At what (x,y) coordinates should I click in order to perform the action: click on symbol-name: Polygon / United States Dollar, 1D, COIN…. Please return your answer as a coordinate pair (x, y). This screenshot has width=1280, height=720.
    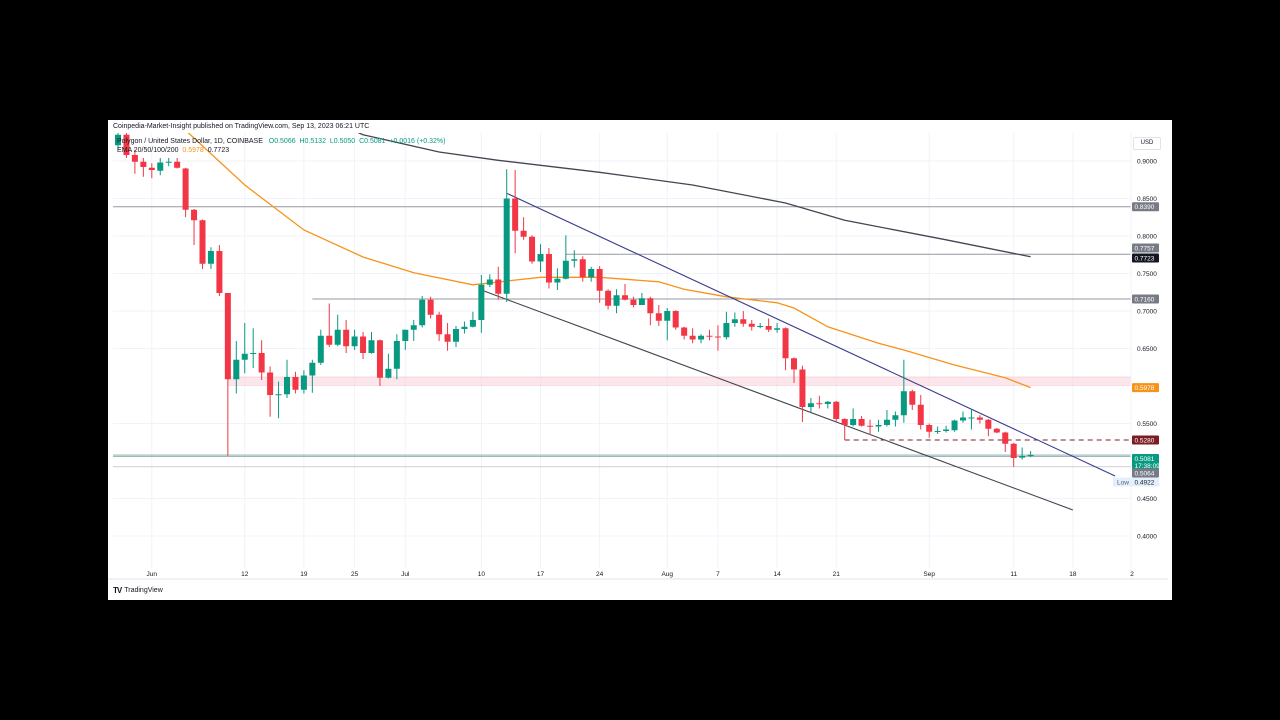
    Looking at the image, I should click on (190, 141).